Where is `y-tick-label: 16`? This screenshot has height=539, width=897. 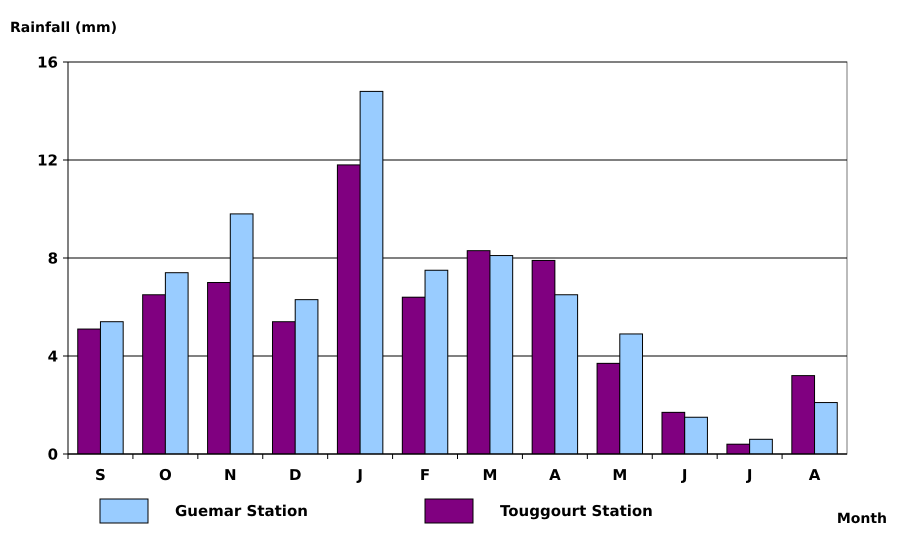
y-tick-label: 16 is located at coordinates (47, 62).